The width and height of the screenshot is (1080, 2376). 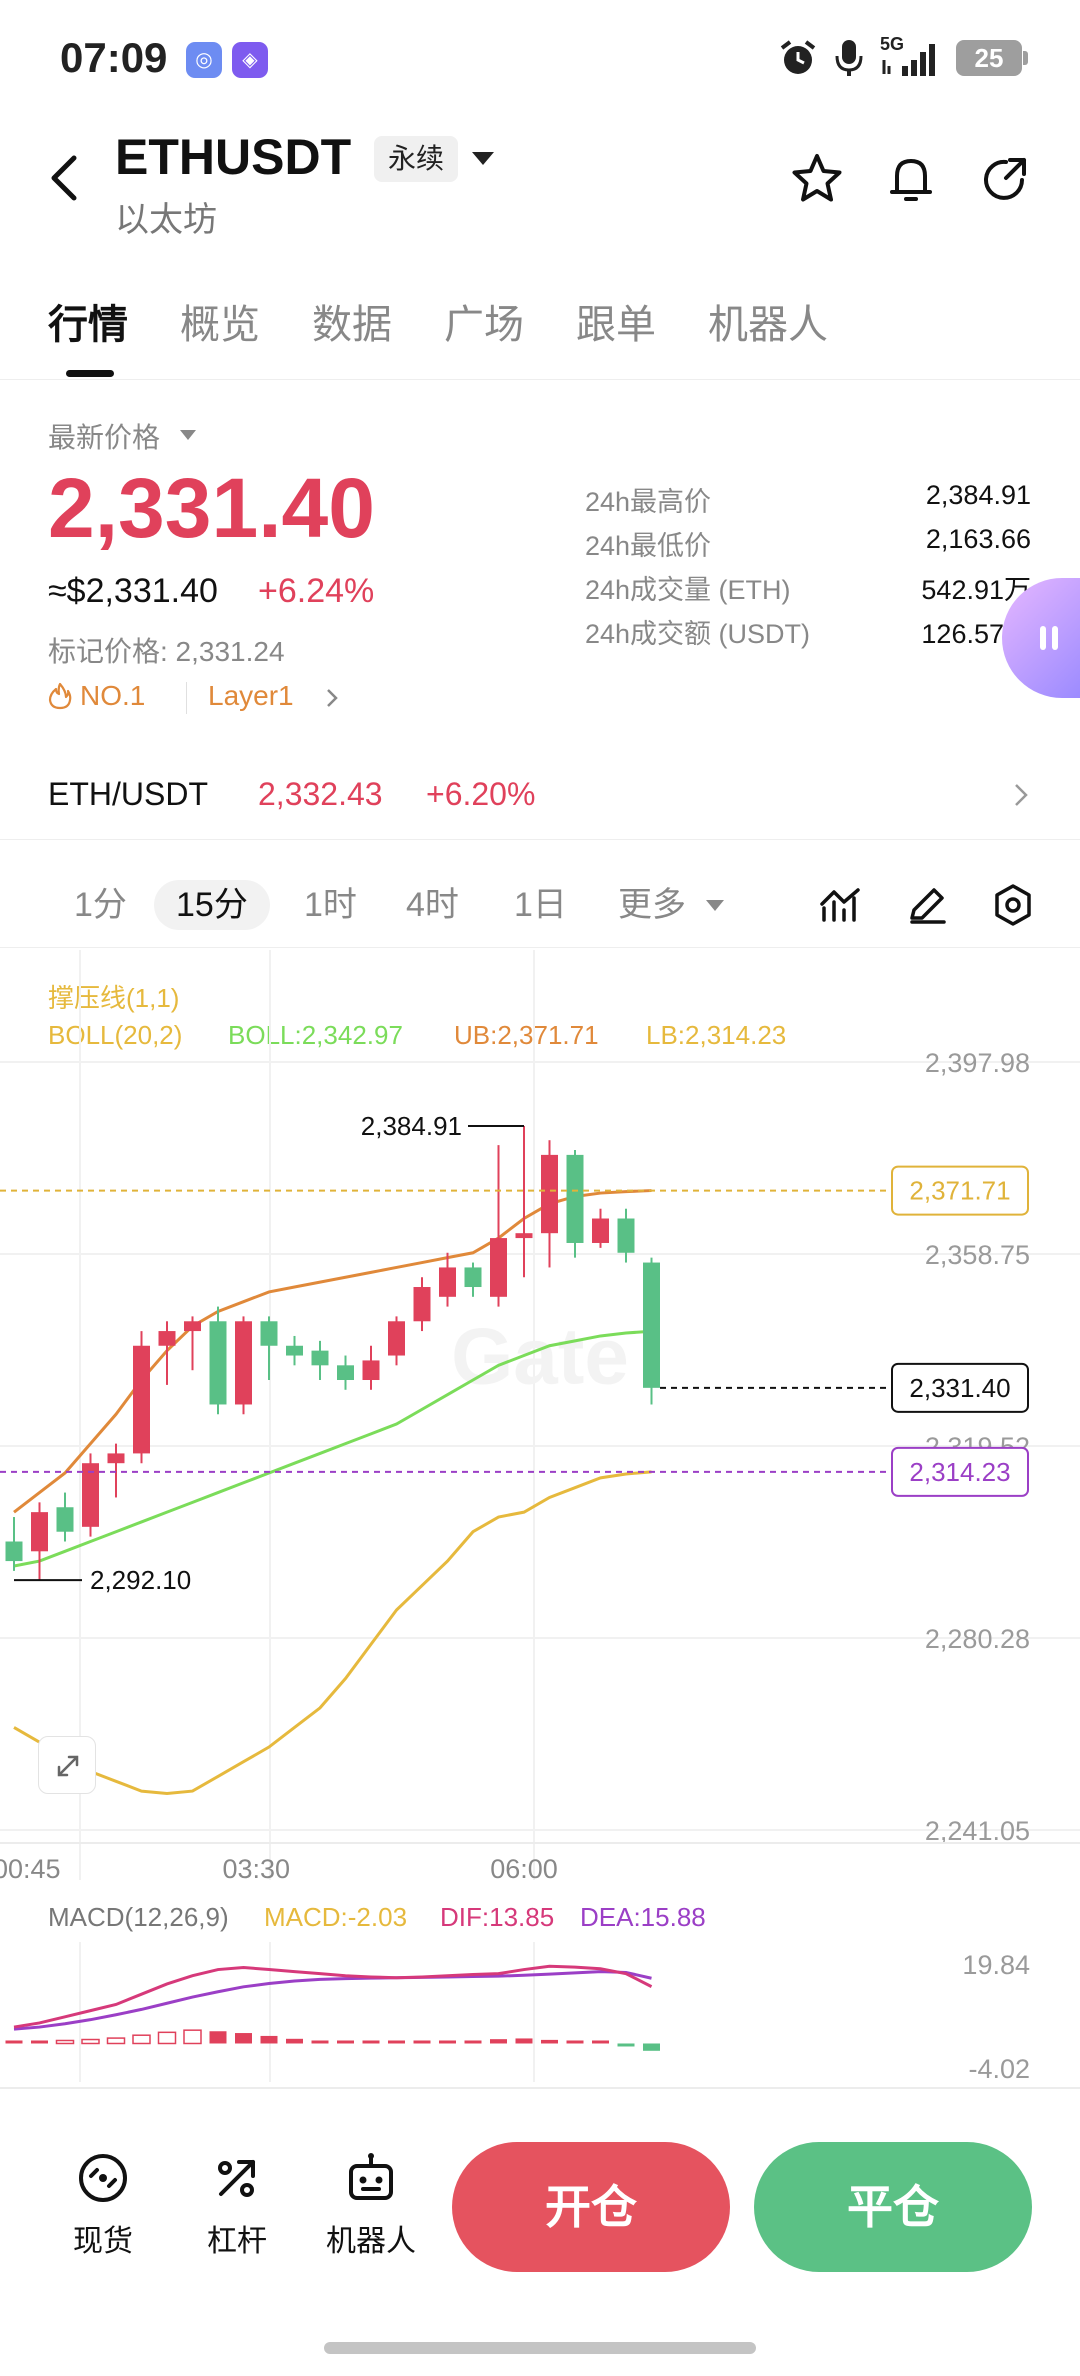 I want to click on interval-selector: 1分 15分 1时 4时 1日 更多, so click(x=540, y=905).